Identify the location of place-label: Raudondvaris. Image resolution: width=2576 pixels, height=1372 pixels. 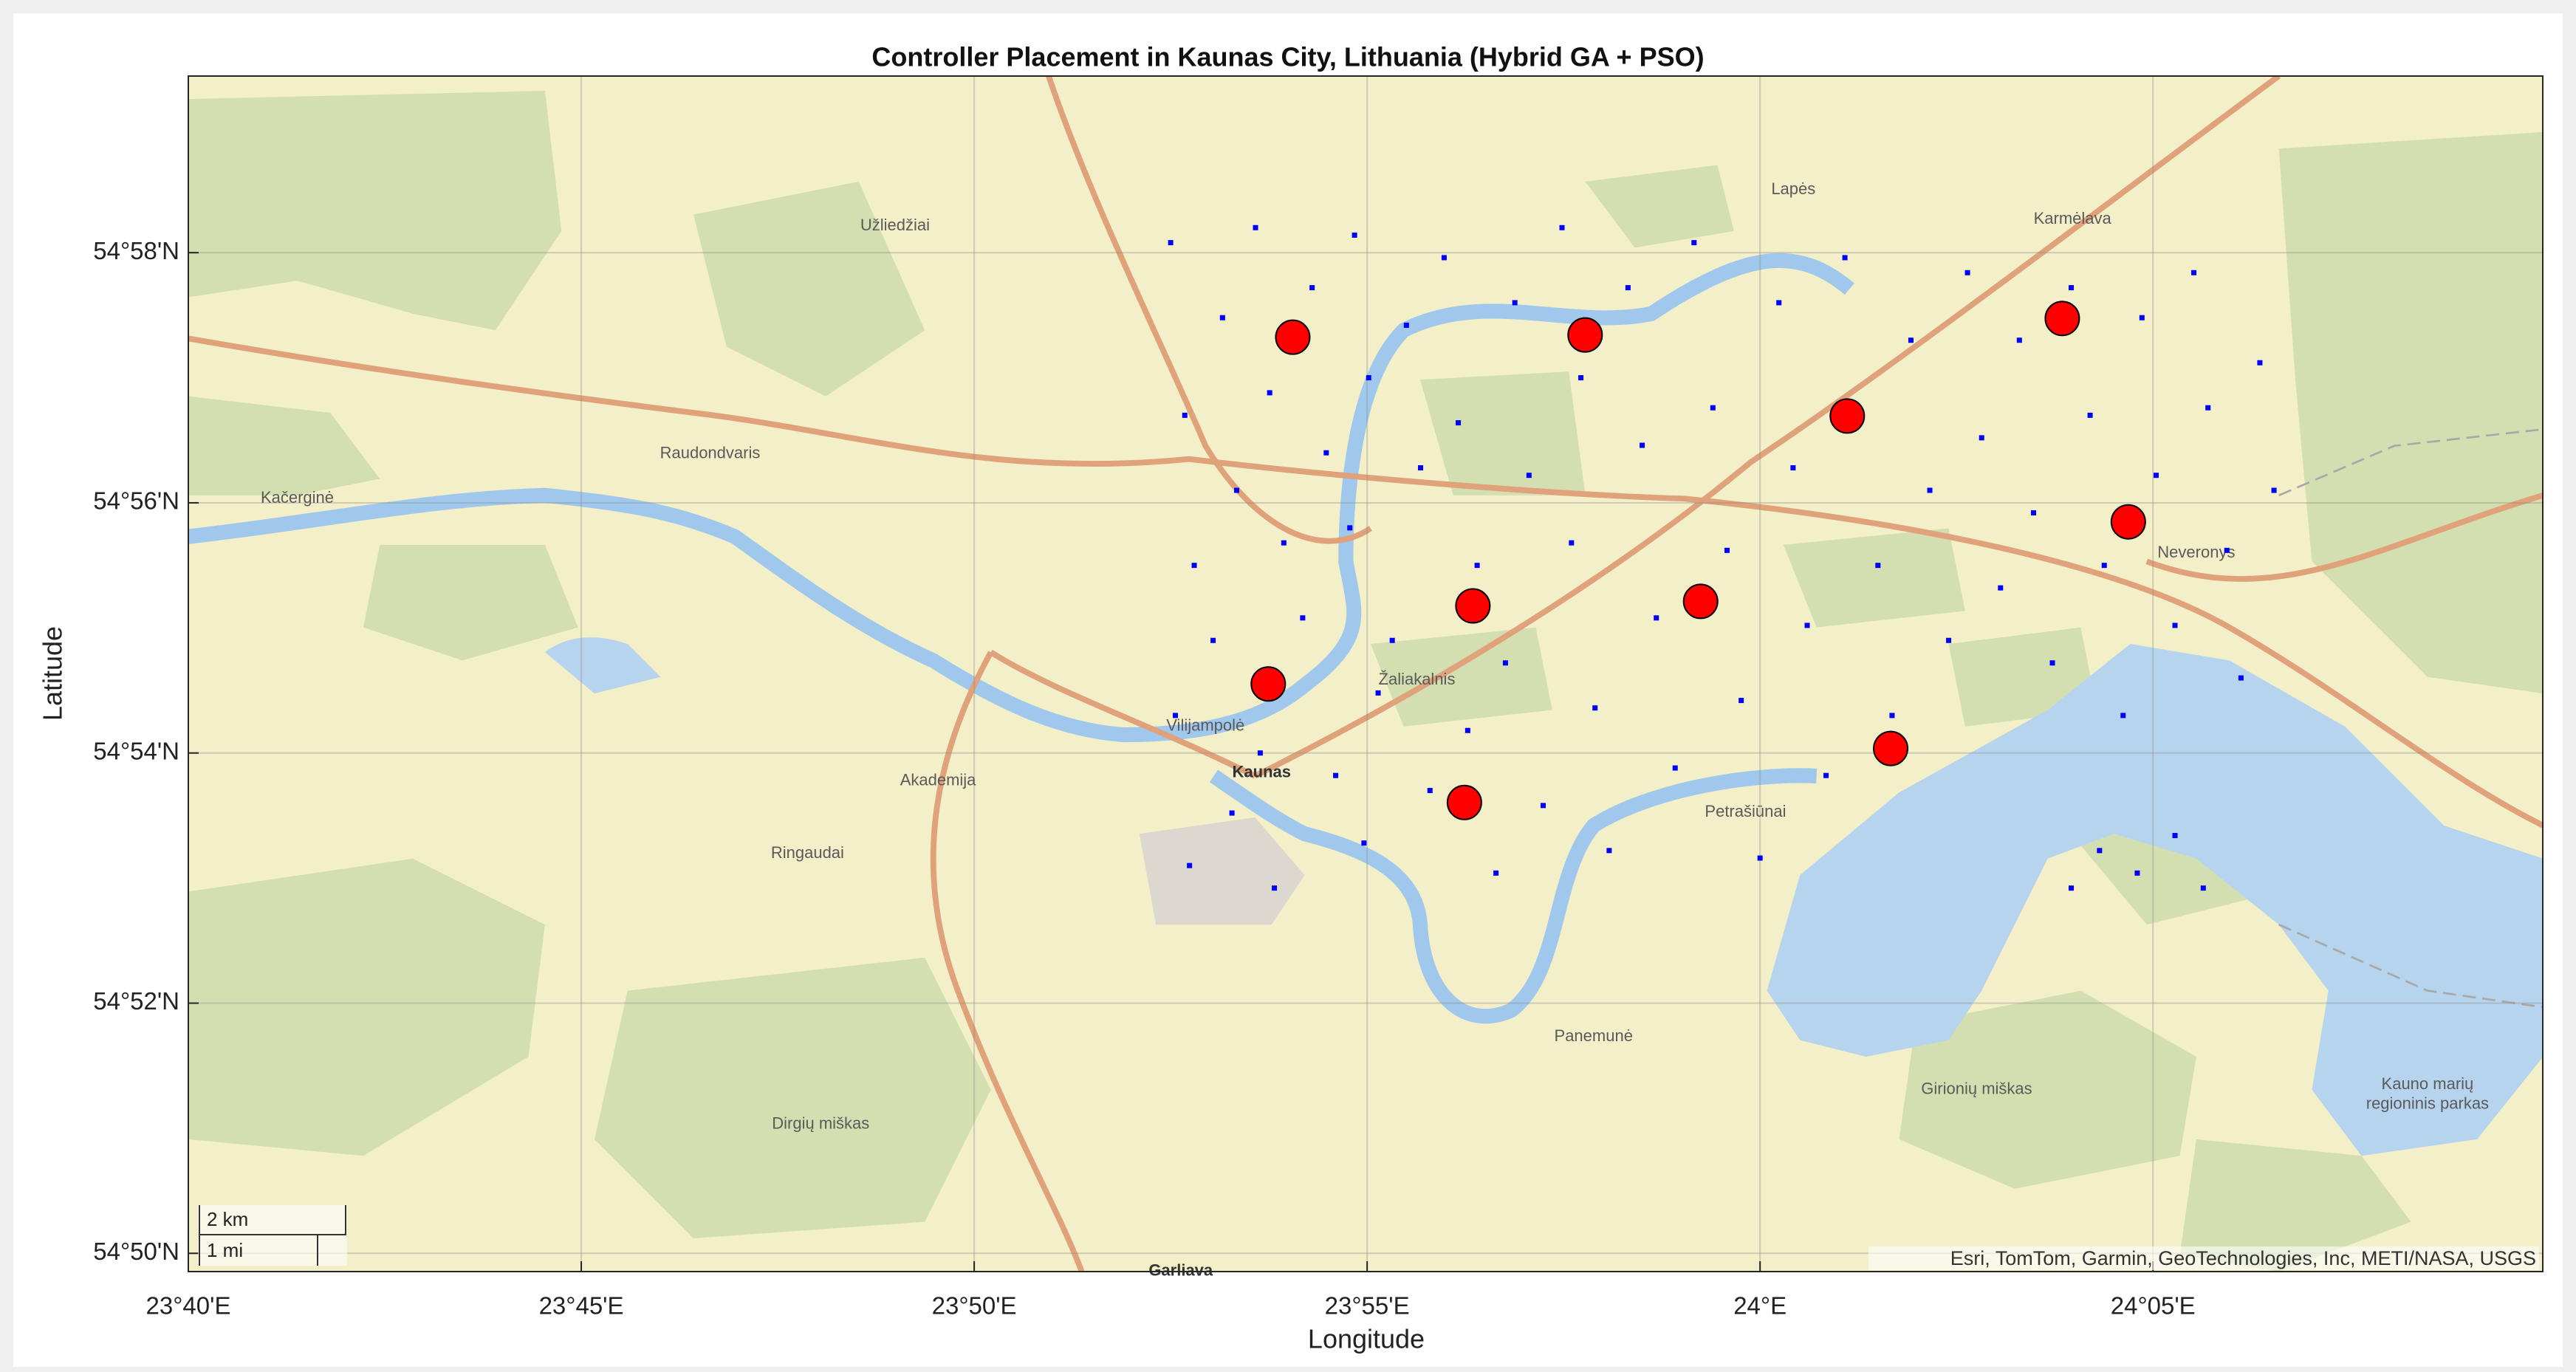
(710, 453).